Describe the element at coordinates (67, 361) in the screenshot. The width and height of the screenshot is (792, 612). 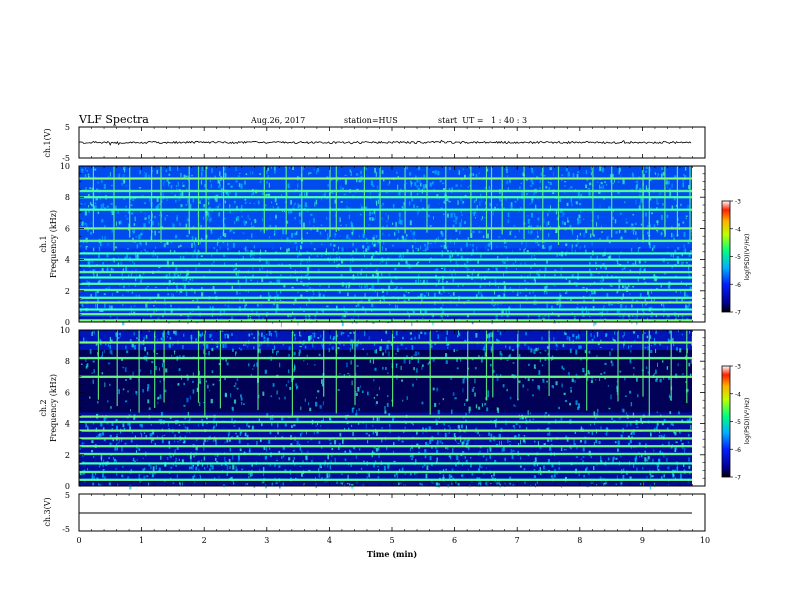
I see `ytick-label: 8` at that location.